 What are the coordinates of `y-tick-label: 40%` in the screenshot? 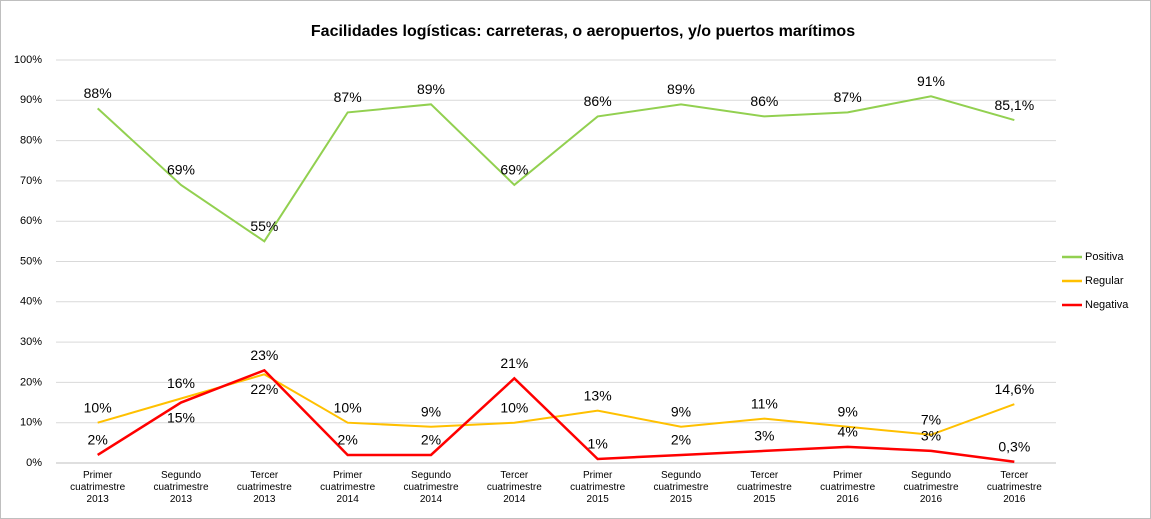 It's located at (31, 302).